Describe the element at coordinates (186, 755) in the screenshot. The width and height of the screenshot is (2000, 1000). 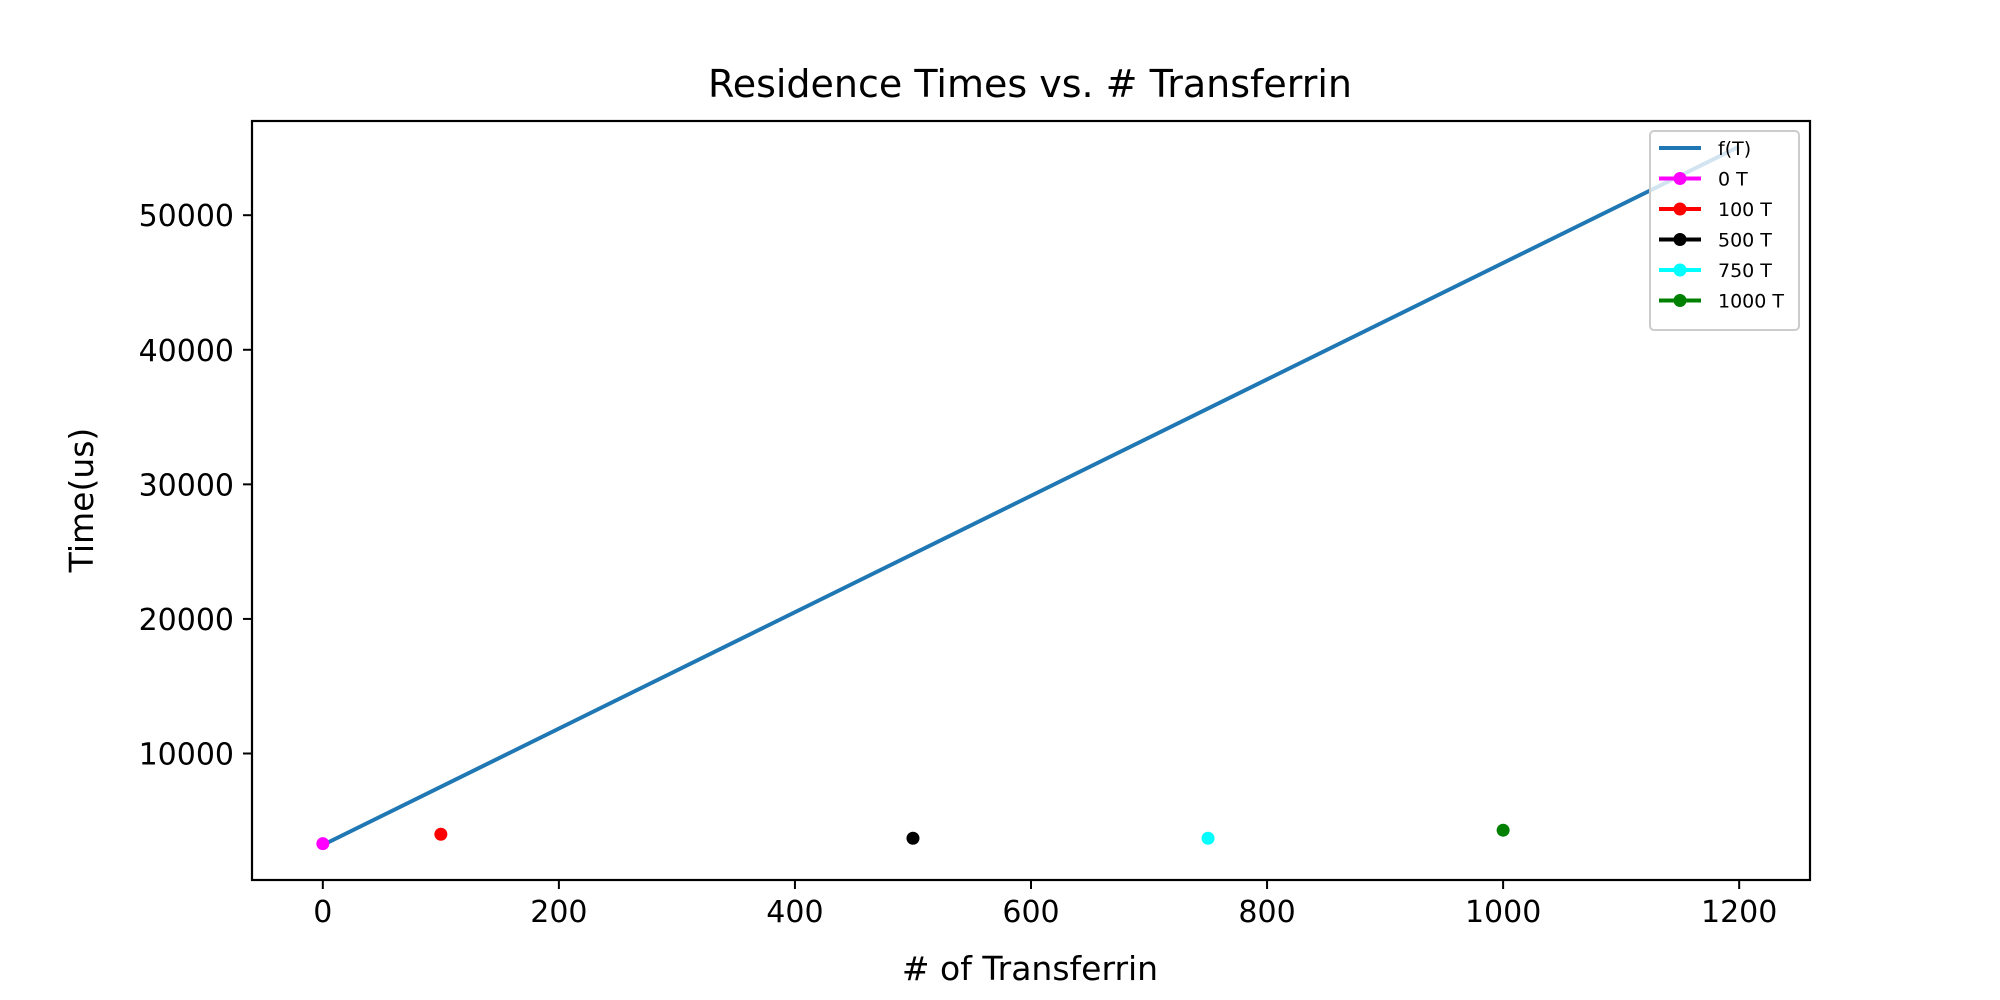
I see `y-tick-label: 10000` at that location.